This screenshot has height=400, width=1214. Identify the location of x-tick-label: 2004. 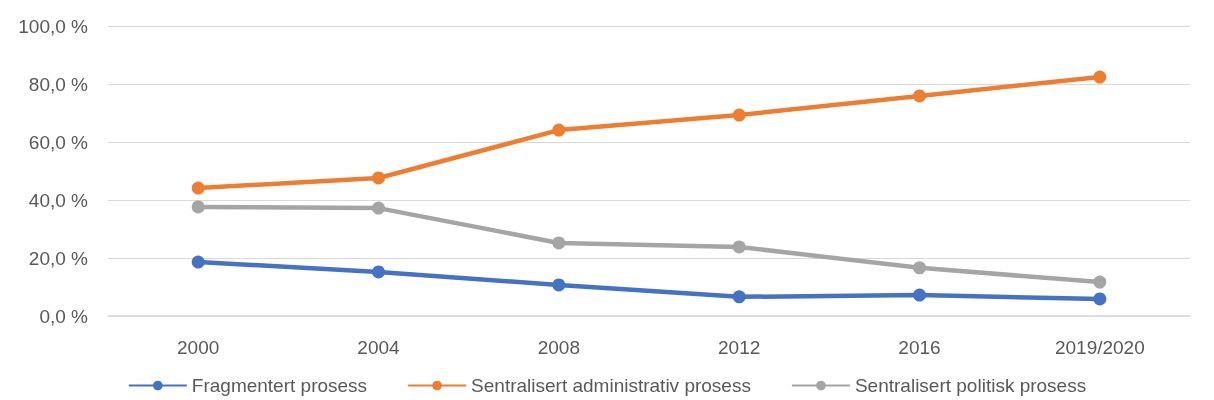
(379, 347).